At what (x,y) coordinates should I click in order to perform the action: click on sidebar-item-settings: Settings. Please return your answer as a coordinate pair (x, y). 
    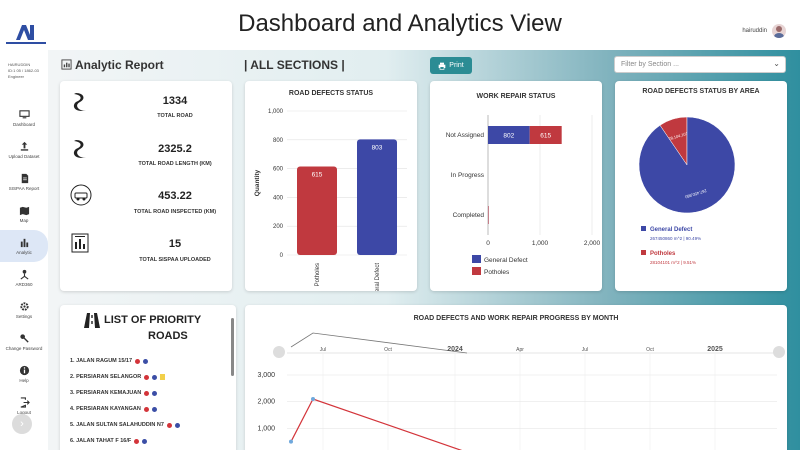
    Looking at the image, I should click on (24, 310).